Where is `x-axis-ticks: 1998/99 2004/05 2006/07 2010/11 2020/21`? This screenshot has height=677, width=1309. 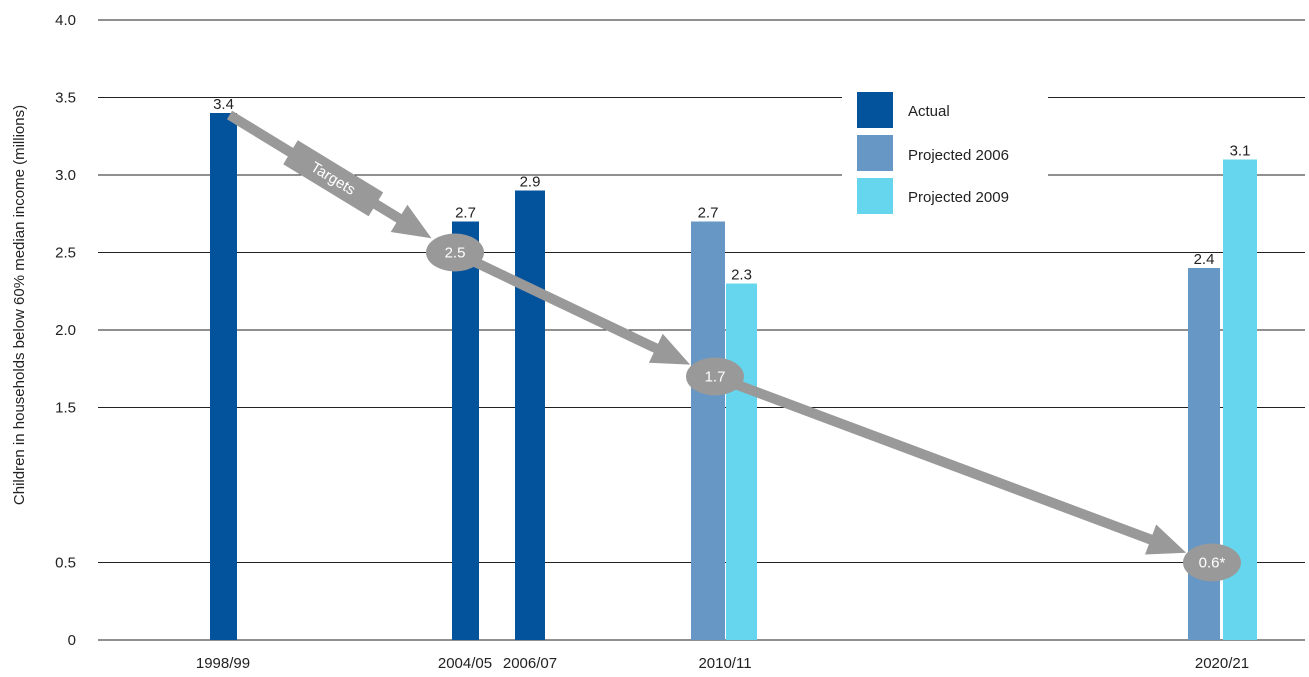
x-axis-ticks: 1998/99 2004/05 2006/07 2010/11 2020/21 is located at coordinates (722, 663).